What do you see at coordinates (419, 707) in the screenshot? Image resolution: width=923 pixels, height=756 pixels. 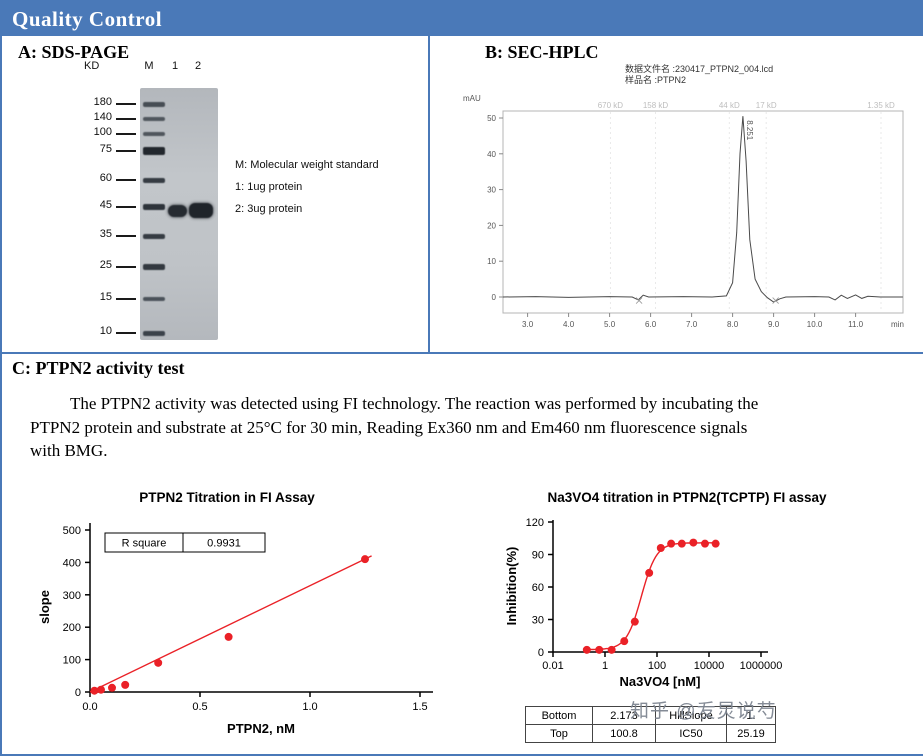 I see `x-tick-label: 1.5` at bounding box center [419, 707].